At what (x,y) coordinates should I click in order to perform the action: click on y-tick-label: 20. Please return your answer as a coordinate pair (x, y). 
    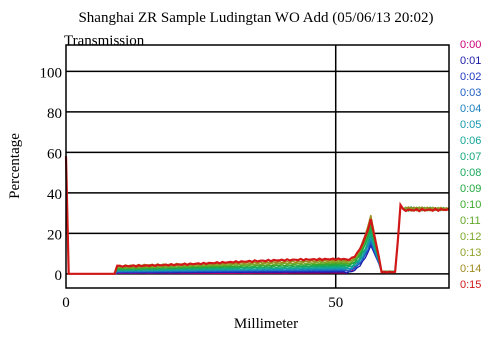
    Looking at the image, I should click on (54, 235).